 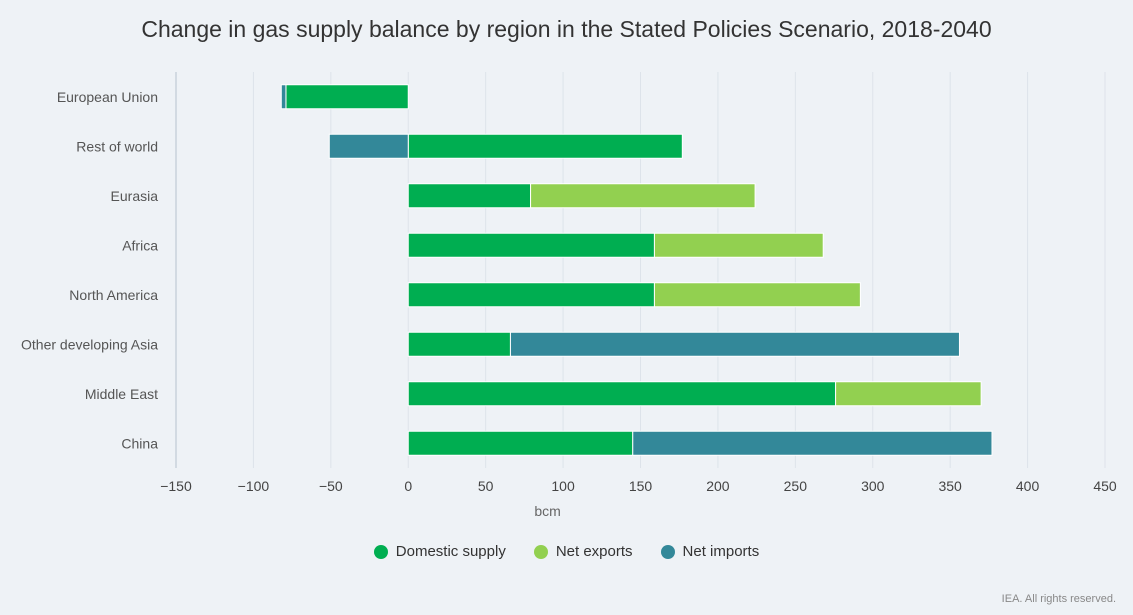 What do you see at coordinates (721, 551) in the screenshot?
I see `legend-label-net-imports: Net imports` at bounding box center [721, 551].